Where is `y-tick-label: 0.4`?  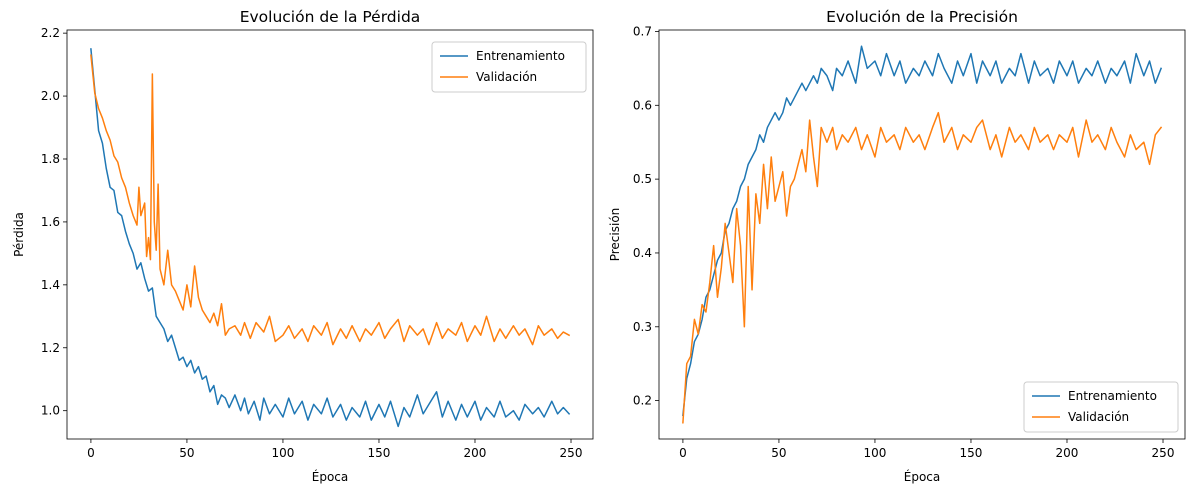 y-tick-label: 0.4 is located at coordinates (642, 253).